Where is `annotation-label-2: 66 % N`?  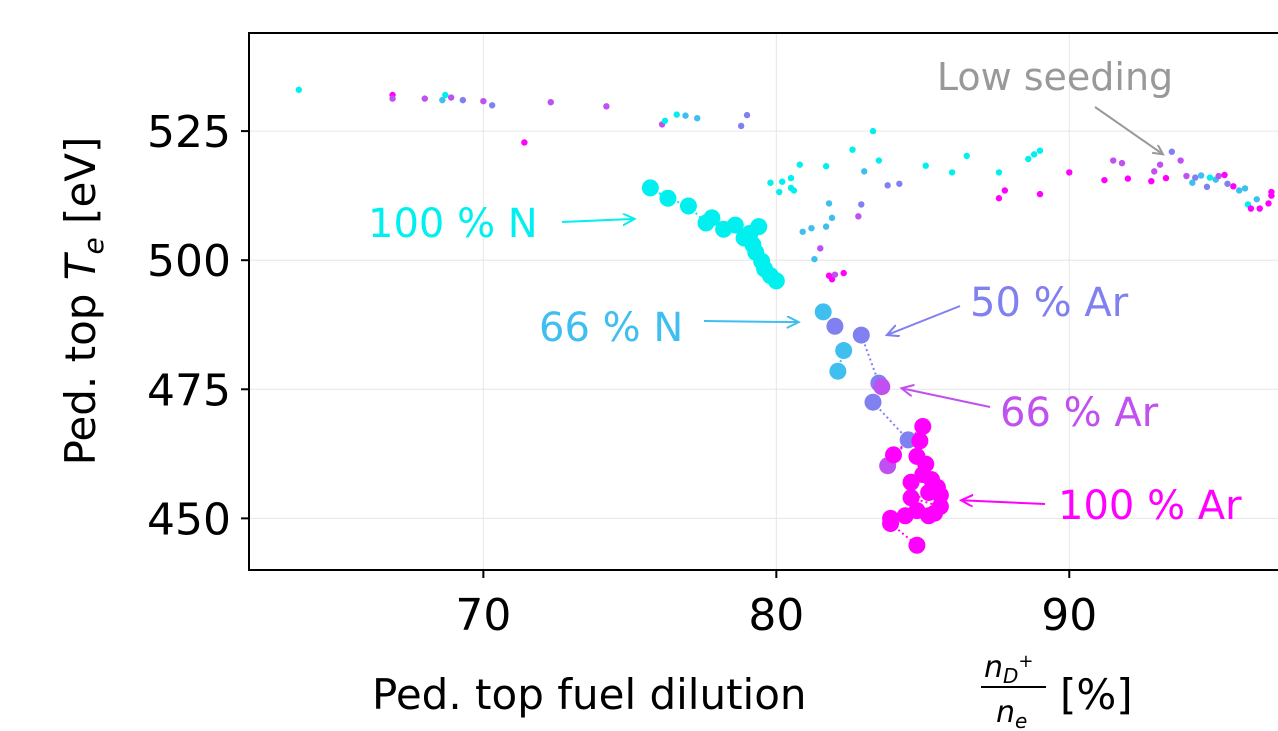 annotation-label-2: 66 % N is located at coordinates (611, 328).